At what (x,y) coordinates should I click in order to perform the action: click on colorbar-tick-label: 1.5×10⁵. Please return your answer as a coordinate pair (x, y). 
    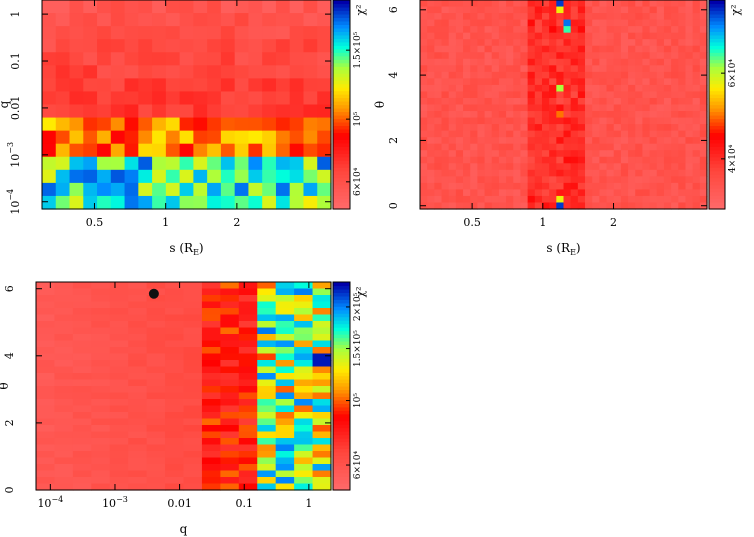
    Looking at the image, I should click on (358, 49).